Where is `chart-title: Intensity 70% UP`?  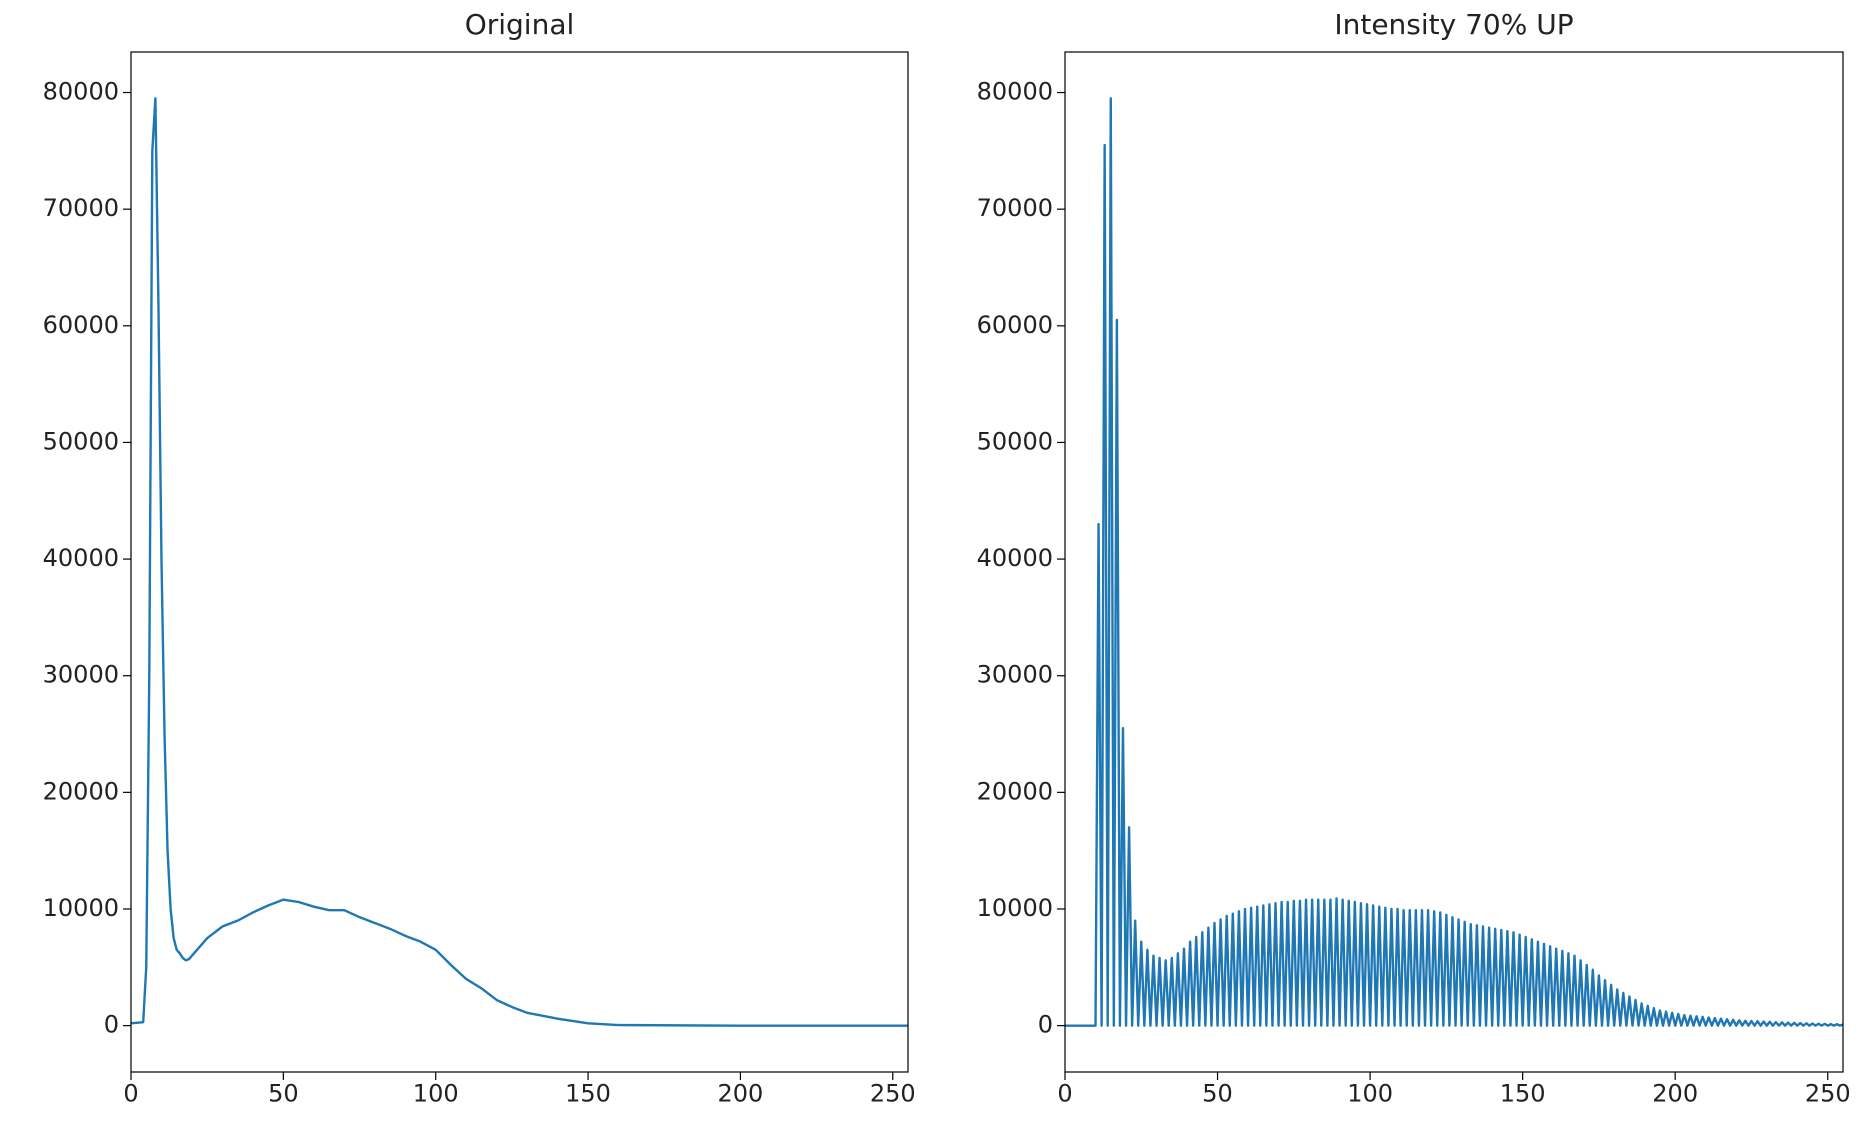 chart-title: Intensity 70% UP is located at coordinates (1453, 24).